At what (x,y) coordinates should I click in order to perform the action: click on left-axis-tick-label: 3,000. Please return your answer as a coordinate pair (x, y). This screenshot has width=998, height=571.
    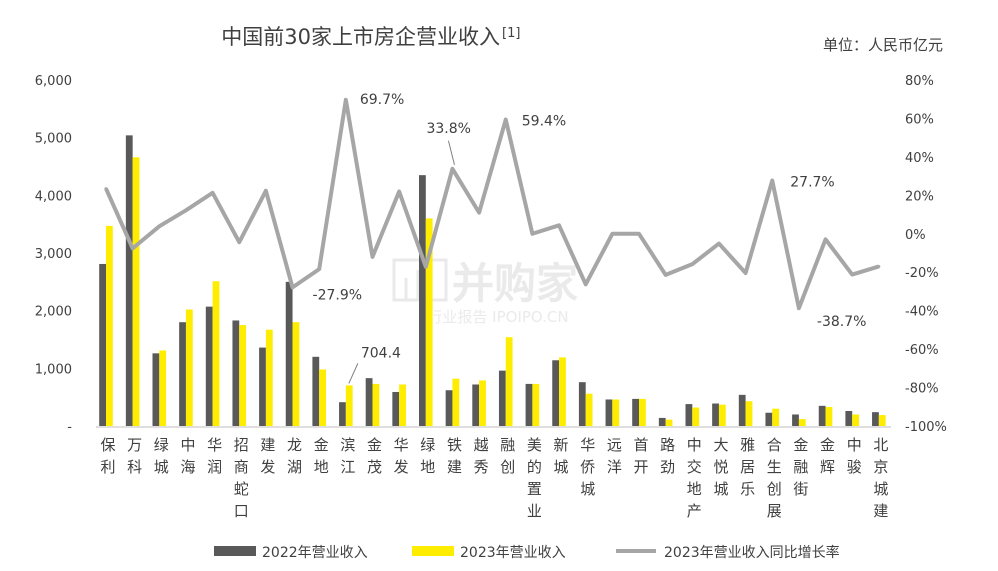
    Looking at the image, I should click on (53, 254).